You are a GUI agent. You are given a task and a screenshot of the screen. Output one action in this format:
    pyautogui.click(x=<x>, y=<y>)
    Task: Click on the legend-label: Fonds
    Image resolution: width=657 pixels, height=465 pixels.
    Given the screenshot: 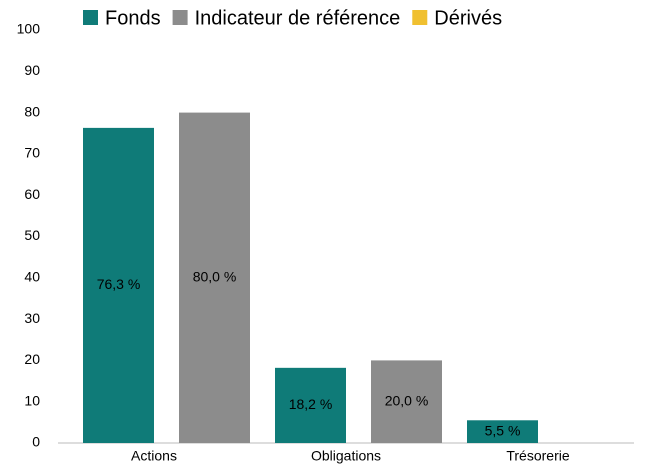 What is the action you would take?
    pyautogui.click(x=133, y=18)
    